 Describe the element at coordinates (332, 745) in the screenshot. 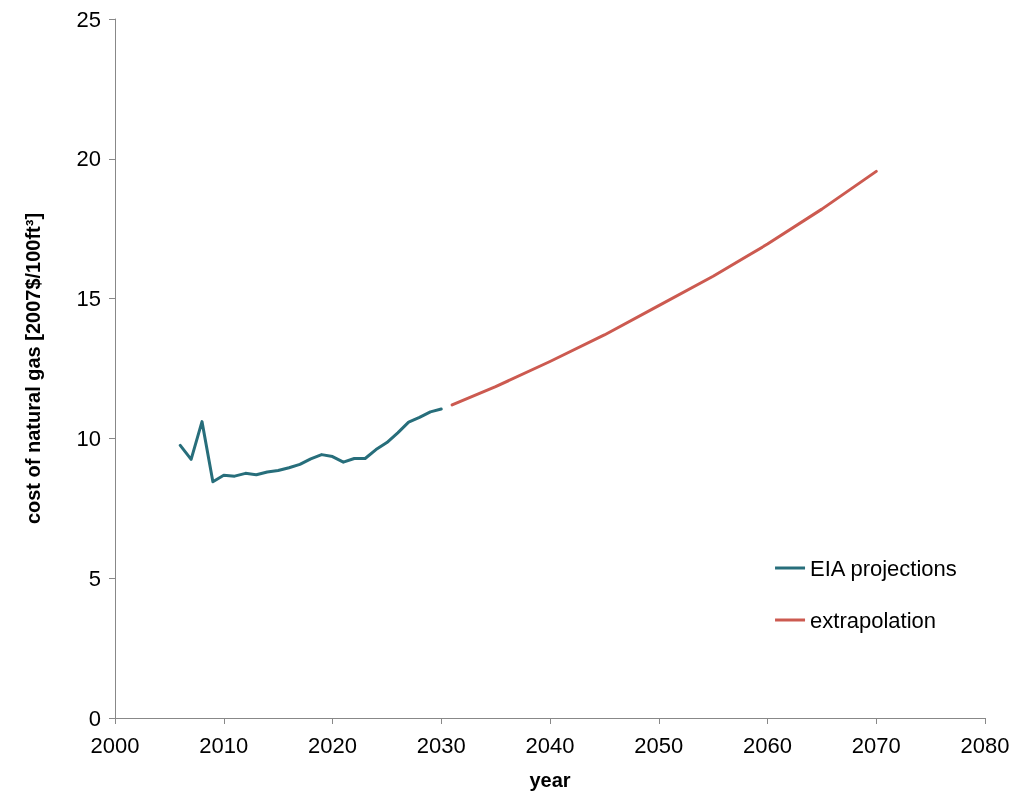

I see `x-tick-label: 2020` at that location.